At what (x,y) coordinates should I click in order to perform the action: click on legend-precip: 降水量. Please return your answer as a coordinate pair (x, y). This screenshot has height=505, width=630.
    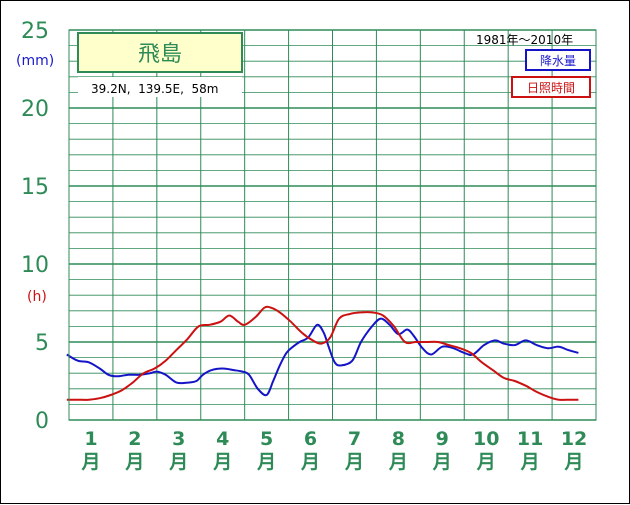
    Looking at the image, I should click on (558, 60).